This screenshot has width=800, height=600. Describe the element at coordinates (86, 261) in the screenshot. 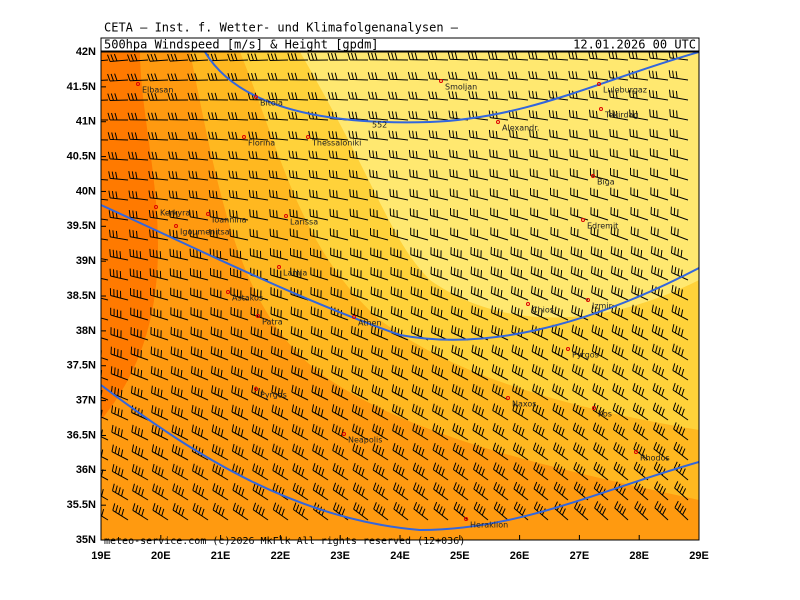

I see `lat-label: 39N` at that location.